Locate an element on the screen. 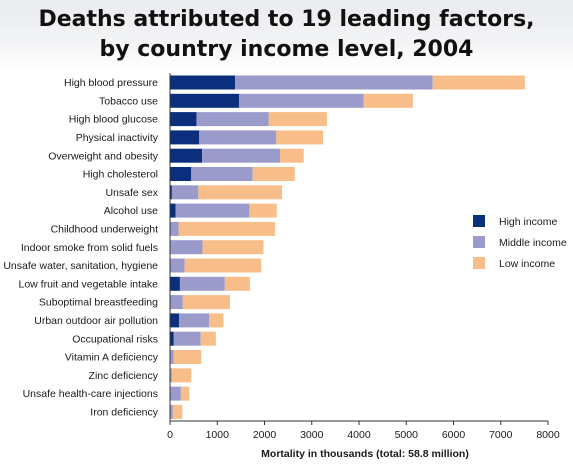 Image resolution: width=573 pixels, height=464 pixels. x-tick-label: 8000 is located at coordinates (548, 435).